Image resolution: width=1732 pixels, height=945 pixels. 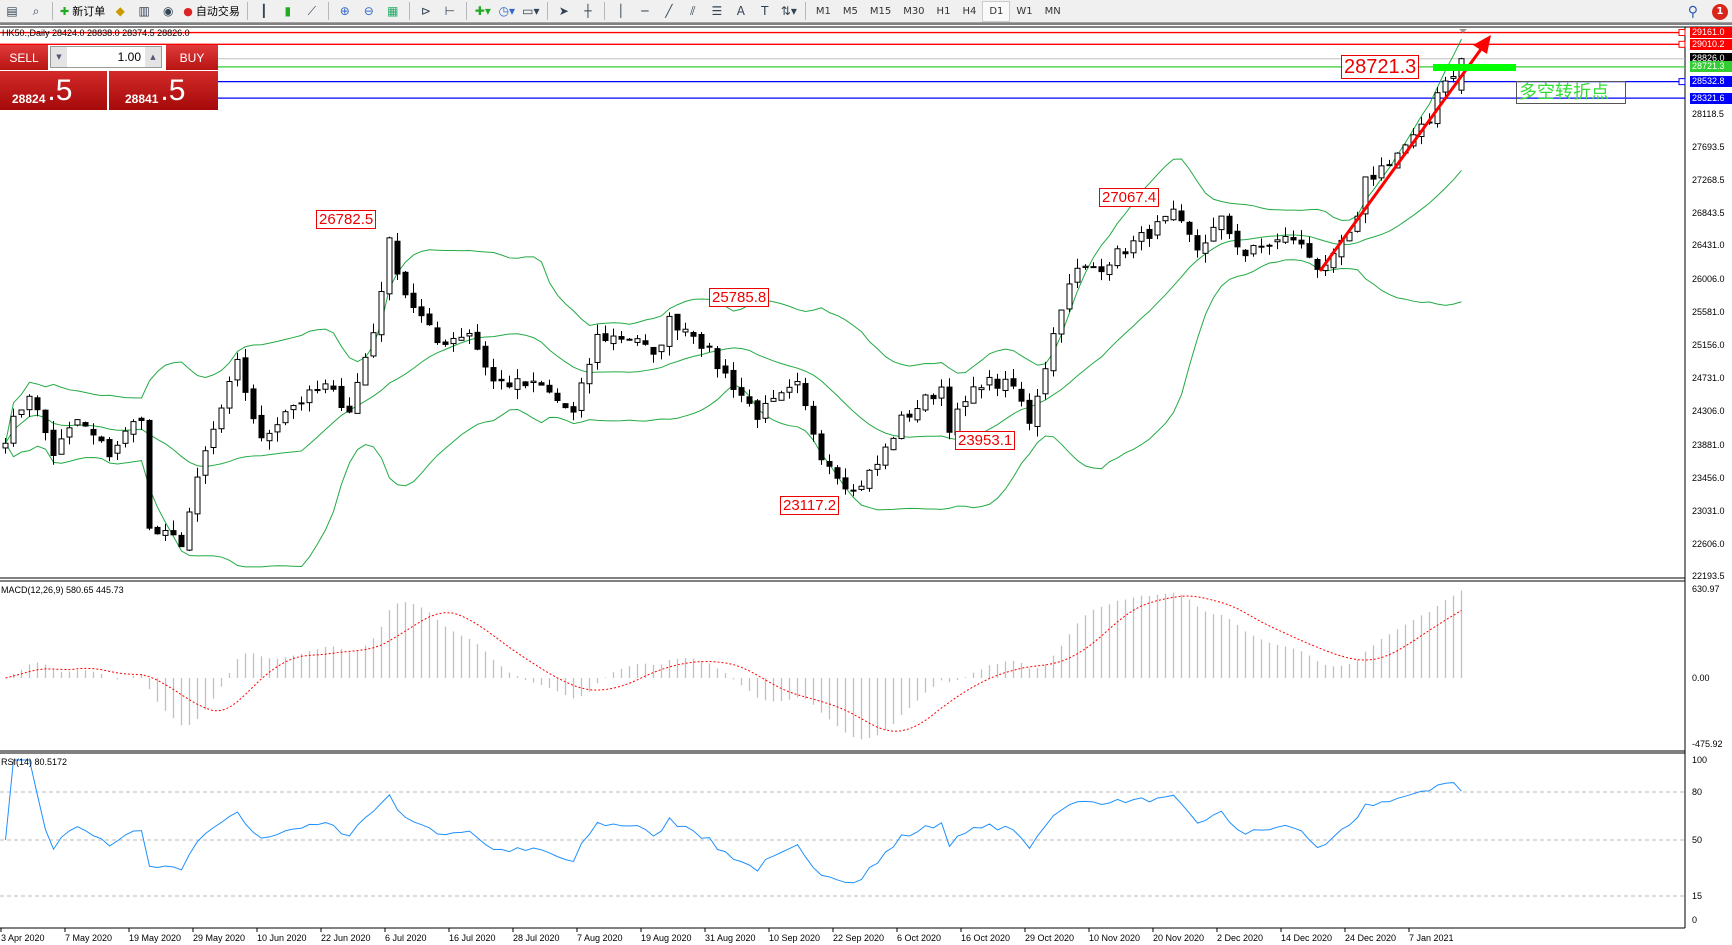 What do you see at coordinates (1474, 67) in the screenshot?
I see `pivot-zone-marker` at bounding box center [1474, 67].